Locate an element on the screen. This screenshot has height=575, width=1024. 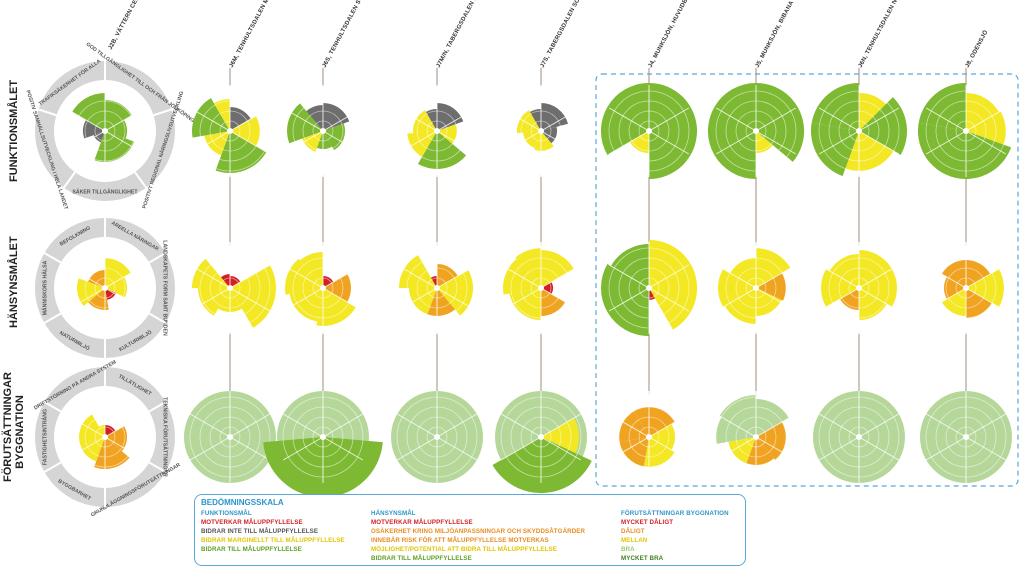
ring-divider is located at coordinates (157, 467).